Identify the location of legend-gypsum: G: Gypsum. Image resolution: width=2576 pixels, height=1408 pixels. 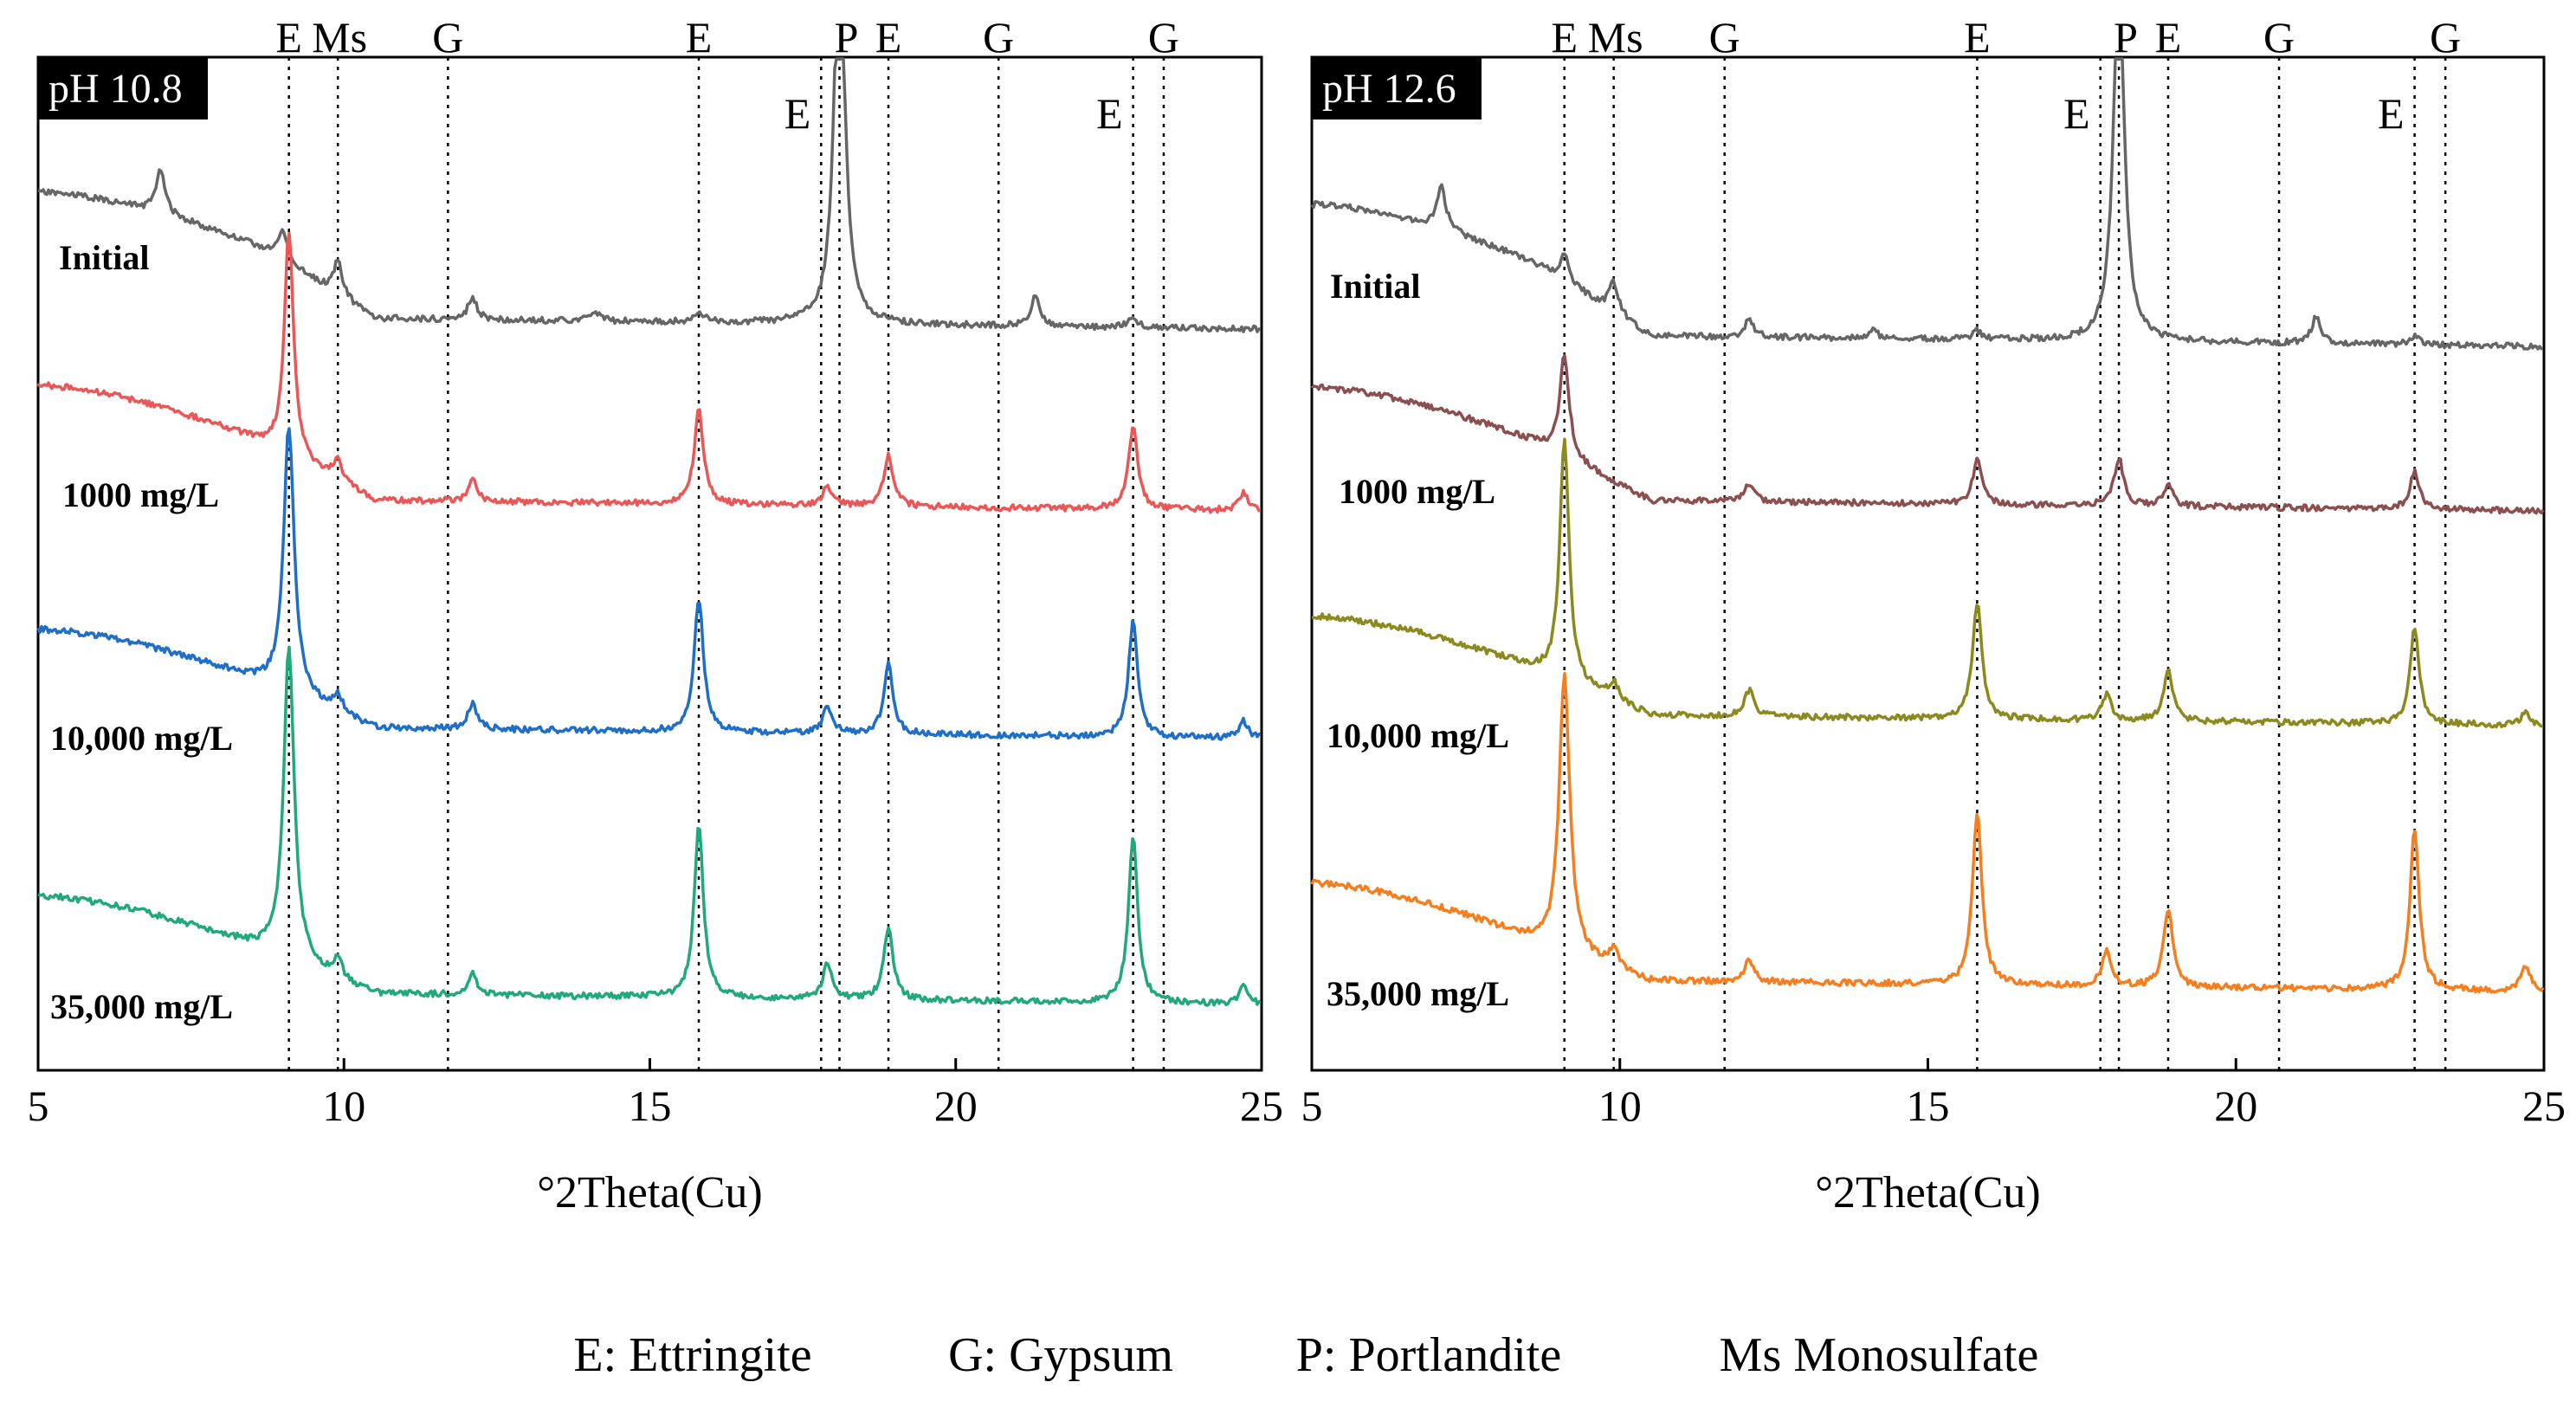
(1060, 1355).